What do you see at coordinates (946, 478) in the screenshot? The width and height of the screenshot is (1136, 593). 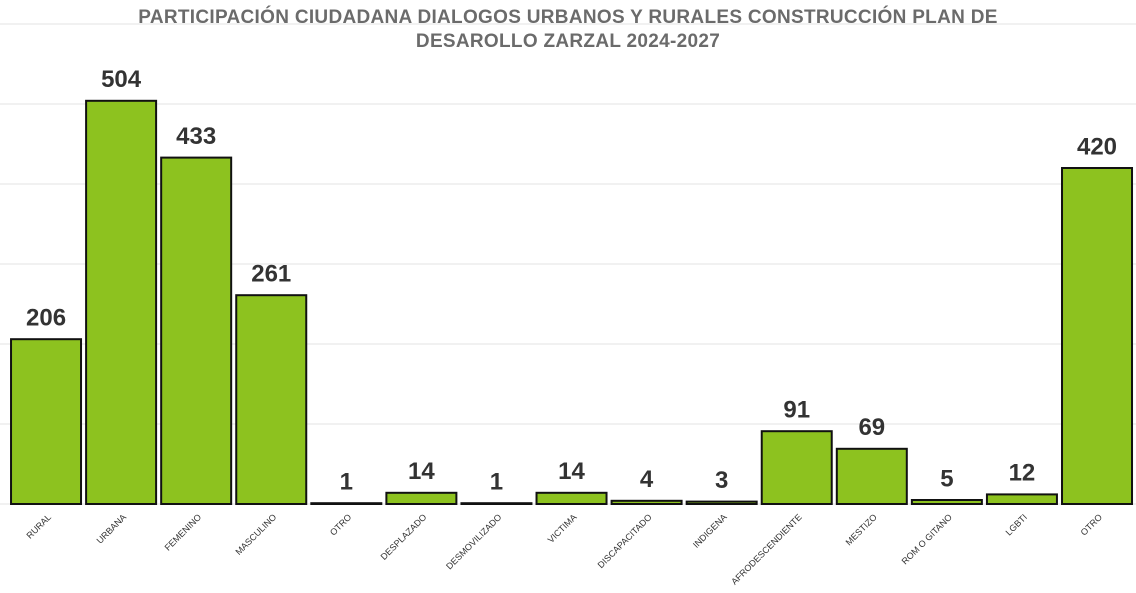 I see `value-label: 5` at bounding box center [946, 478].